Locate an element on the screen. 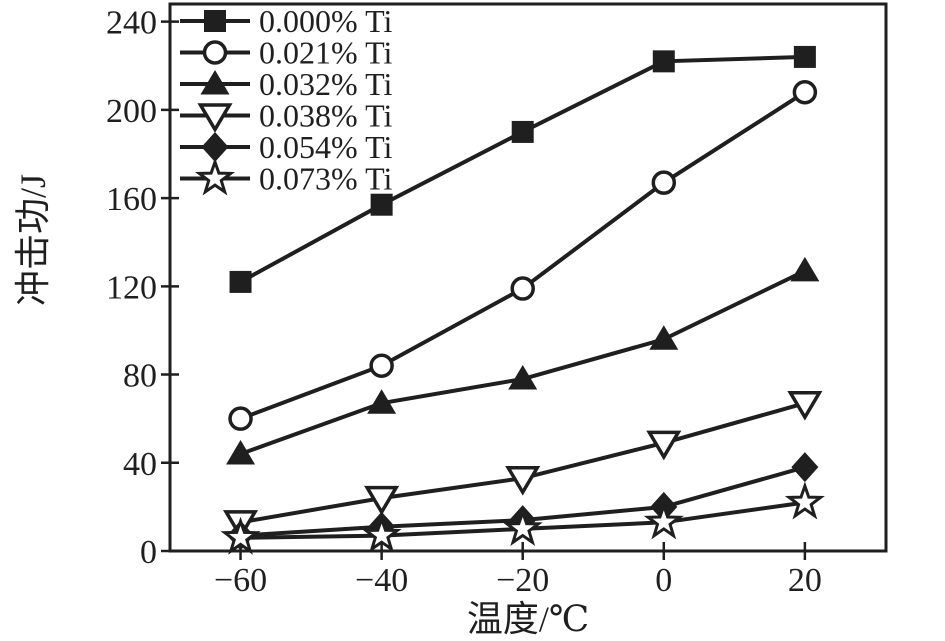  y-axis: 0 40 80 120 160 200 240 is located at coordinates (142, 288).